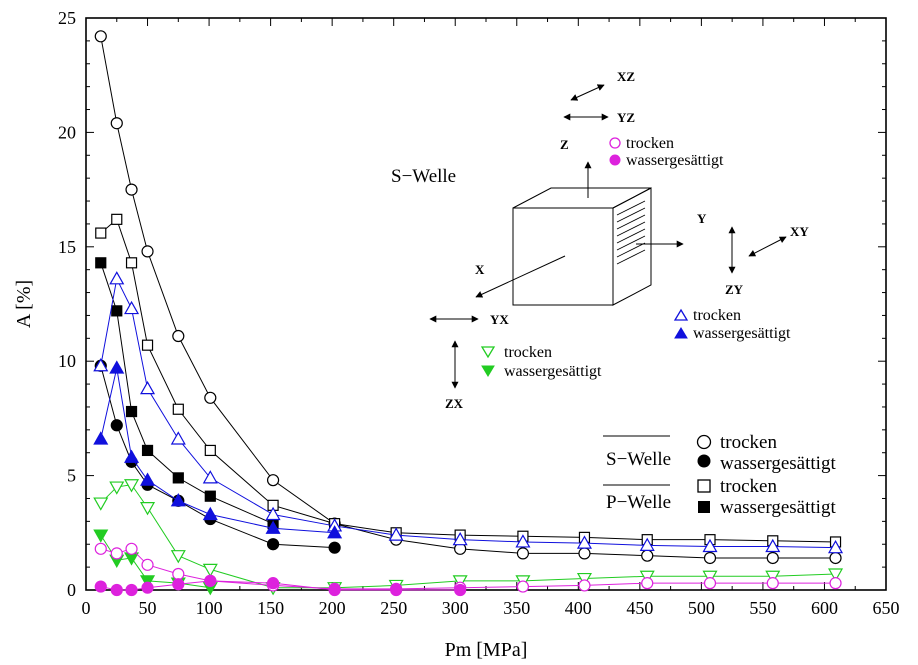 Image resolution: width=918 pixels, height=665 pixels. Describe the element at coordinates (67, 361) in the screenshot. I see `y-tick-label: 10` at that location.